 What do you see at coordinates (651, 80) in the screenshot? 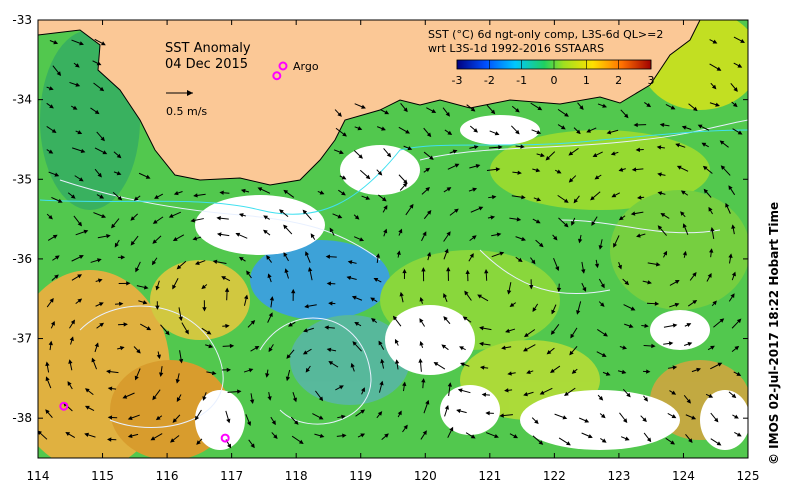
I see `colorbar-tick-label: 3` at bounding box center [651, 80].